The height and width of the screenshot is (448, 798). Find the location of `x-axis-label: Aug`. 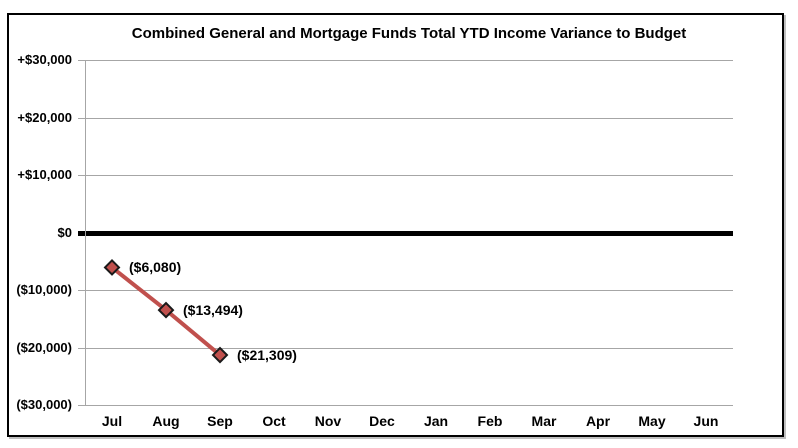

x-axis-label: Aug is located at coordinates (166, 421).